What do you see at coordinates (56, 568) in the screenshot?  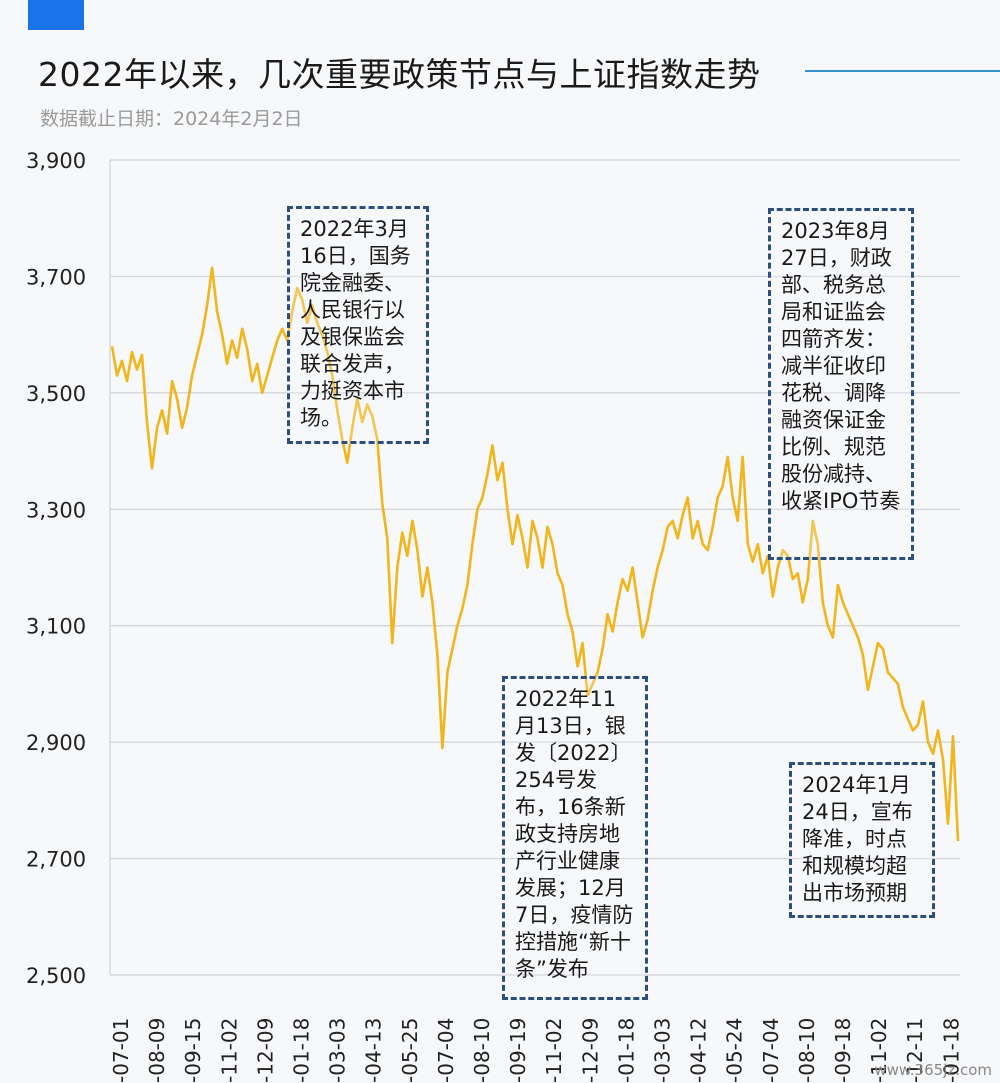 I see `y-axis-ticks: 2,500 2,700 2,900 3,100 3,300 3,500 3,700 3,900` at bounding box center [56, 568].